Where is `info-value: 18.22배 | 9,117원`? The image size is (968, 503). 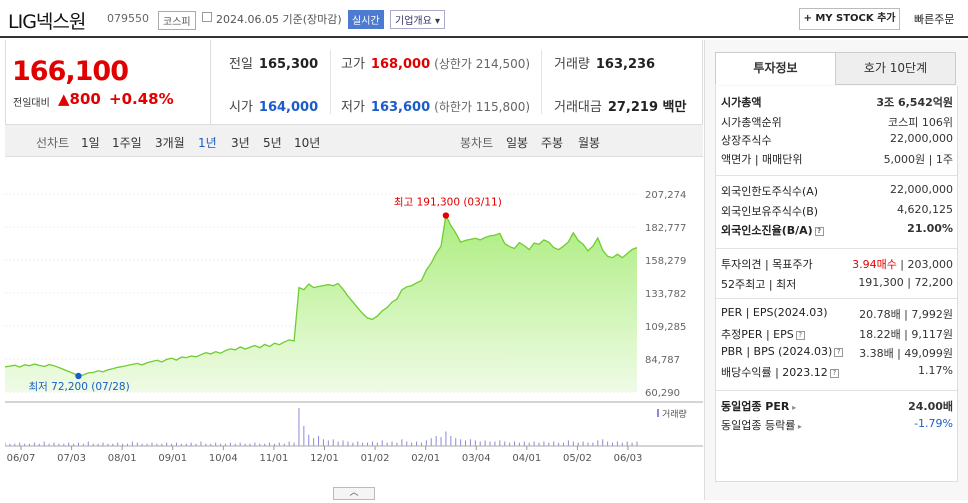 info-value: 18.22배 | 9,117원 is located at coordinates (906, 334).